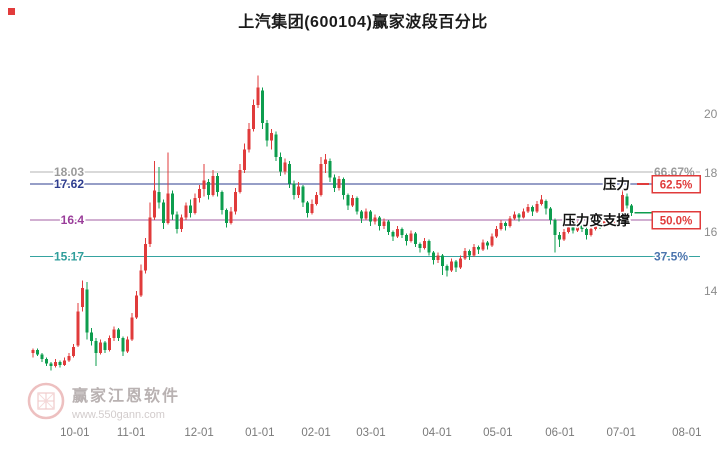 This screenshot has height=450, width=726. What do you see at coordinates (711, 232) in the screenshot?
I see `y-axis-label: 16` at bounding box center [711, 232].